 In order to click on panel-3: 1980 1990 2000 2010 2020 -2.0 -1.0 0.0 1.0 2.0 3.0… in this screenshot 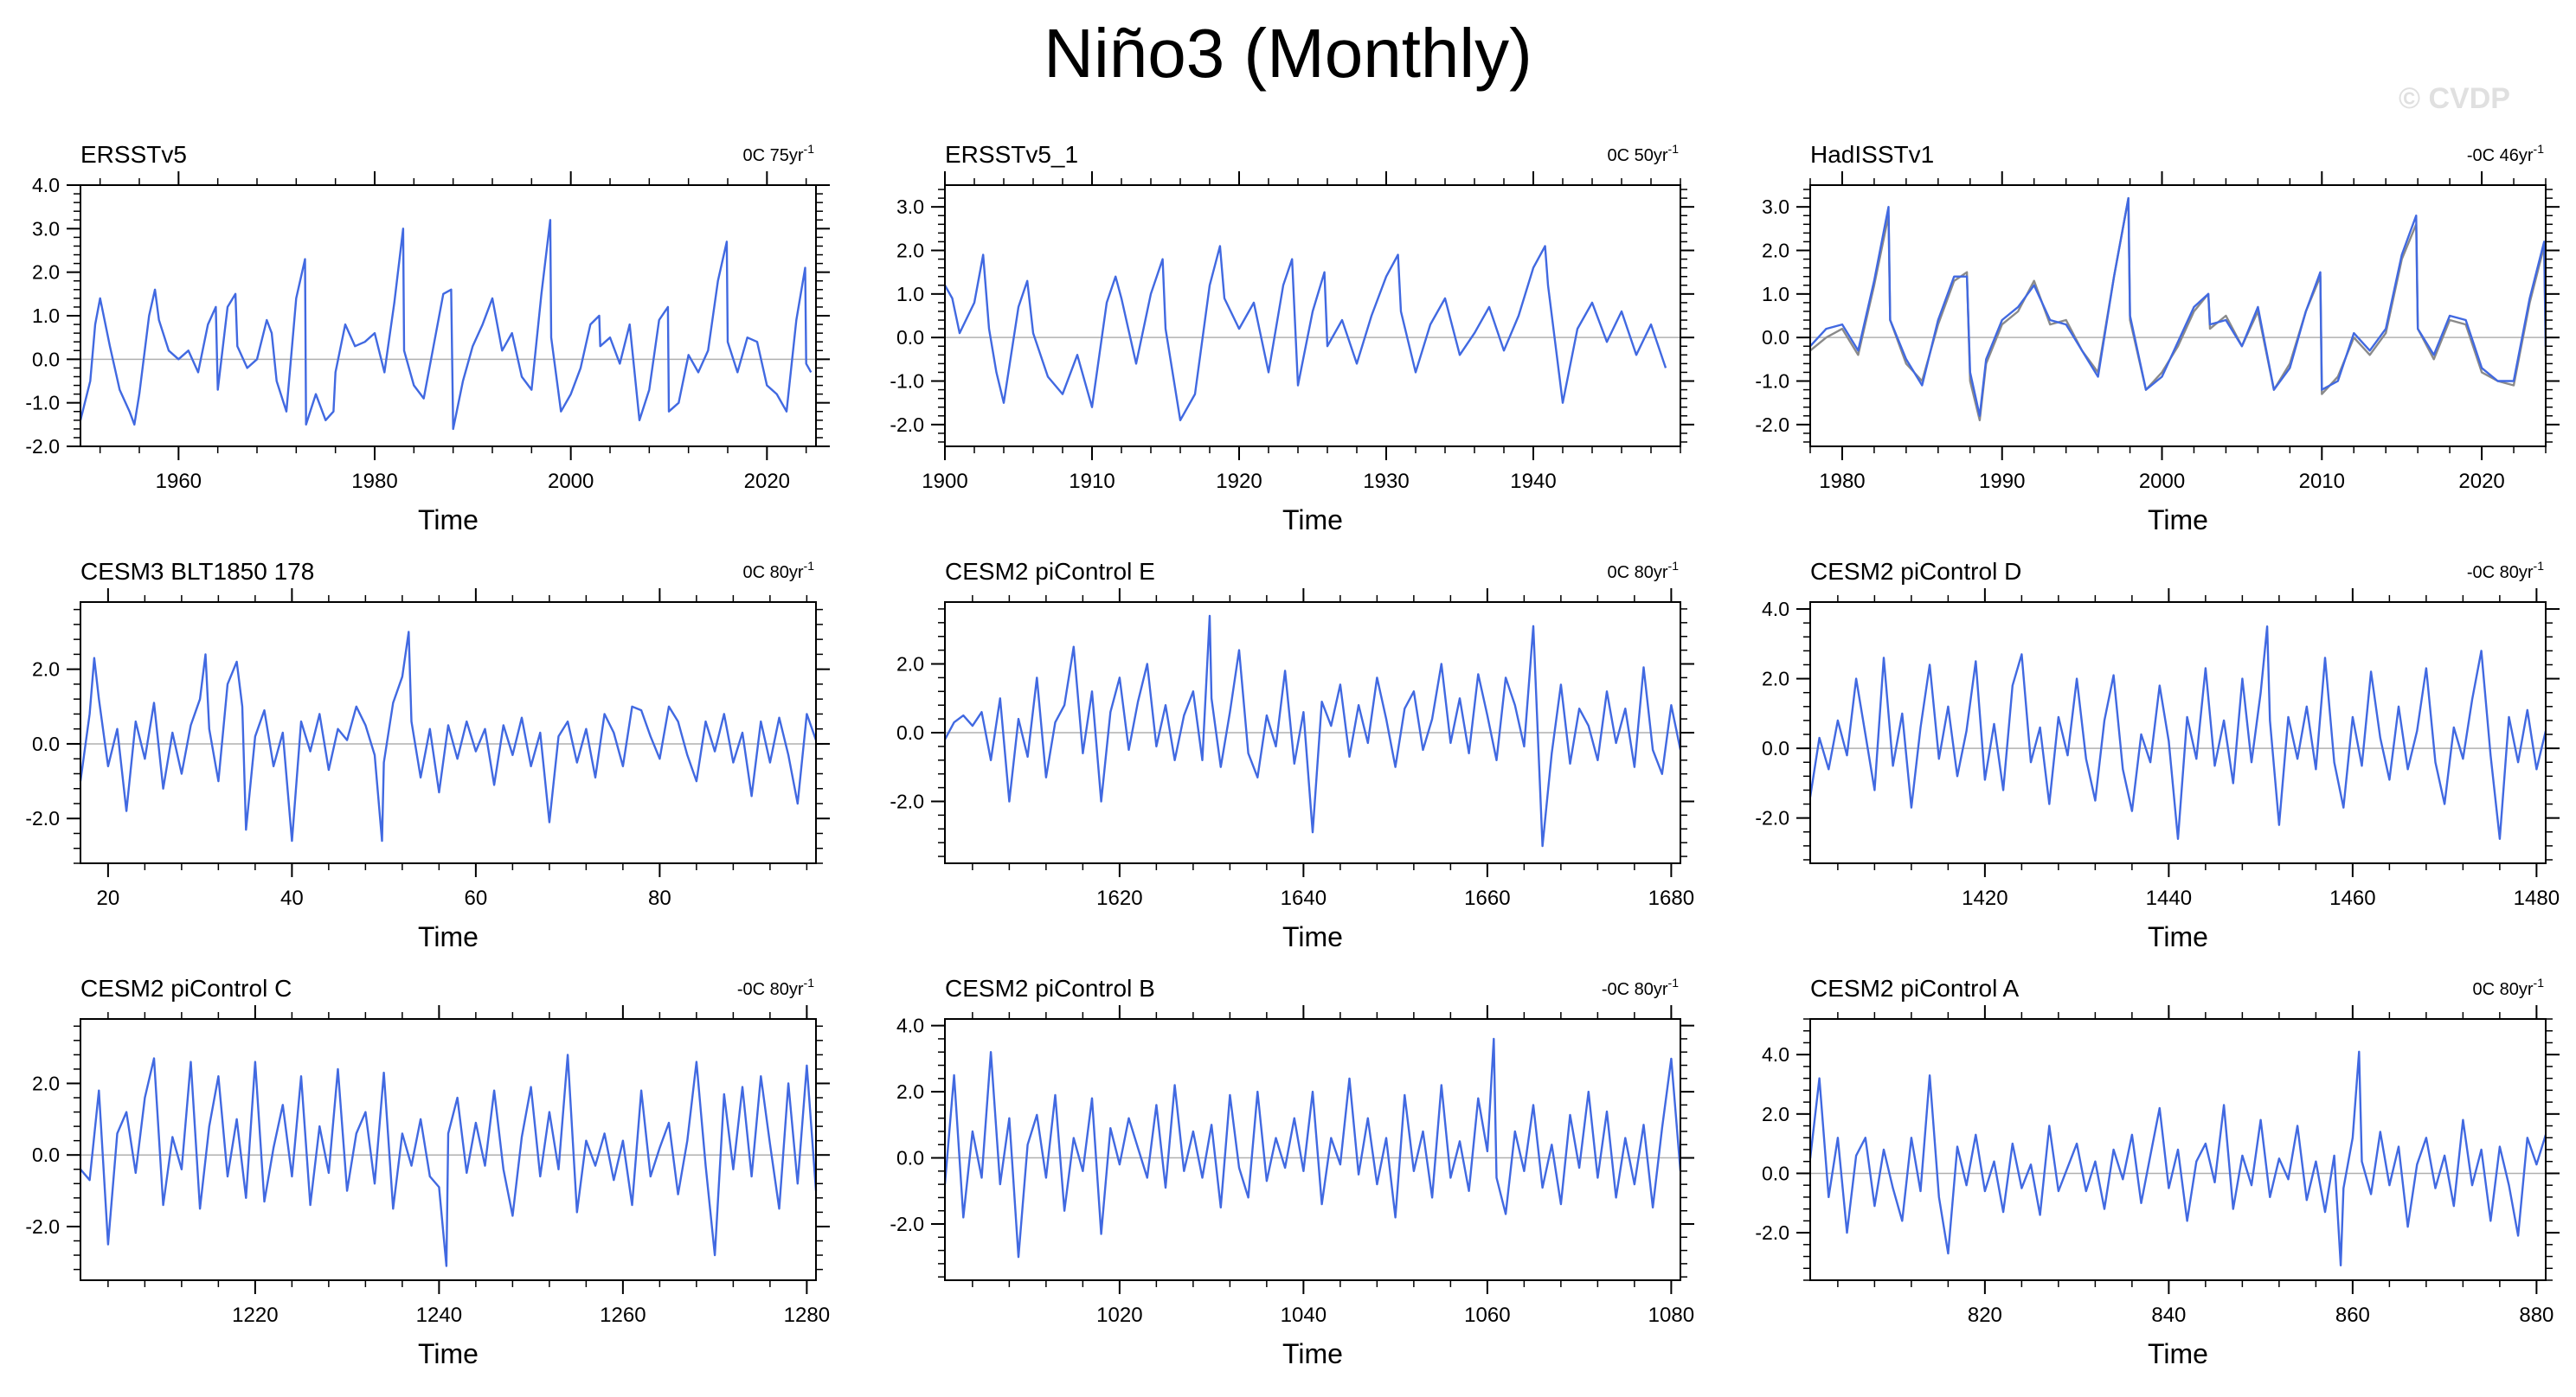, I will do `click(2158, 338)`.